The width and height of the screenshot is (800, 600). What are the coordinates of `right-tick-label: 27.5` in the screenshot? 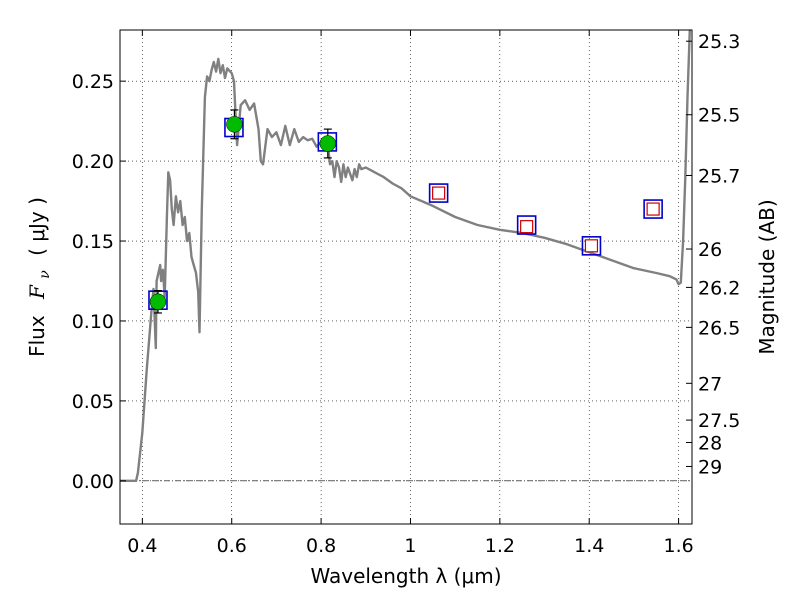 It's located at (719, 421).